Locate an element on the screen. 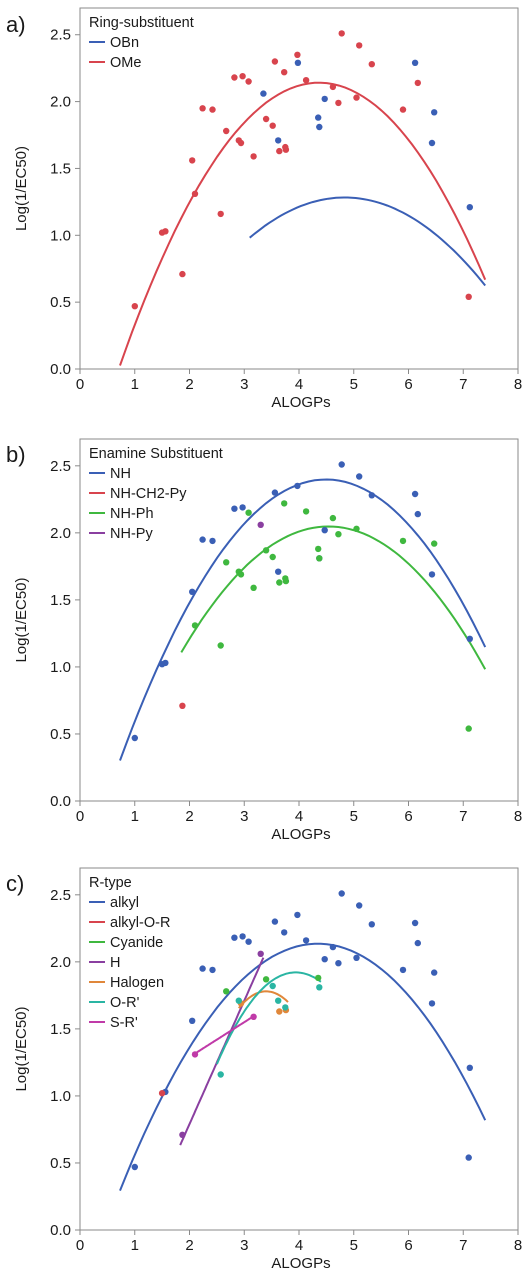  data-points is located at coordinates (302, 170).